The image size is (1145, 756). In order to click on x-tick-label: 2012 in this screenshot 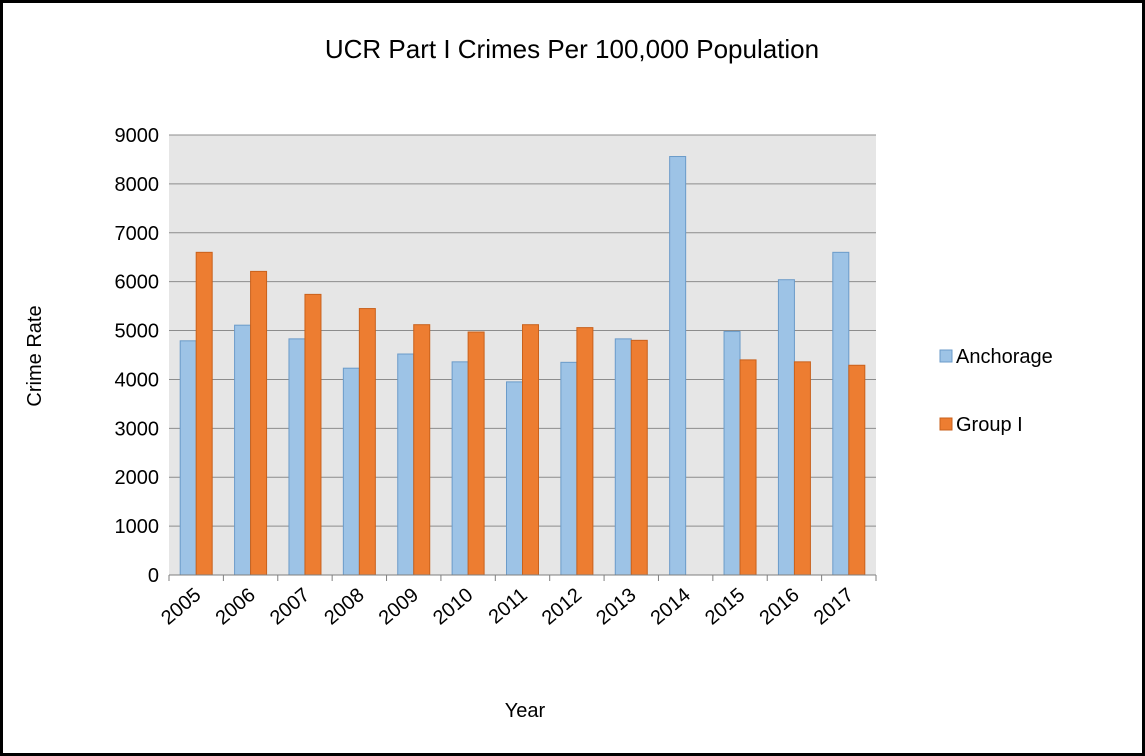, I will do `click(562, 606)`.